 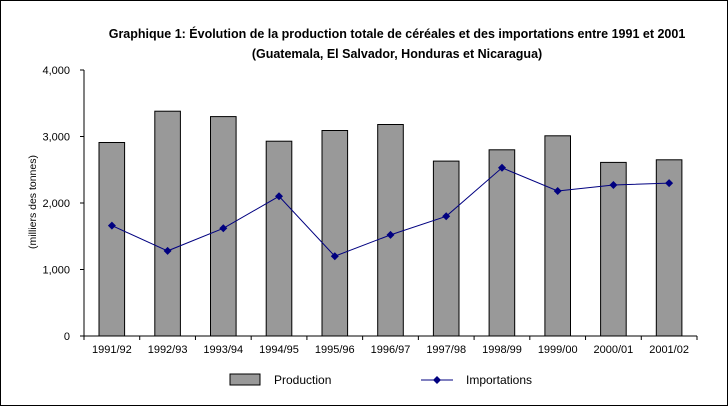 What do you see at coordinates (335, 350) in the screenshot?
I see `x-tick-label: 1995/96` at bounding box center [335, 350].